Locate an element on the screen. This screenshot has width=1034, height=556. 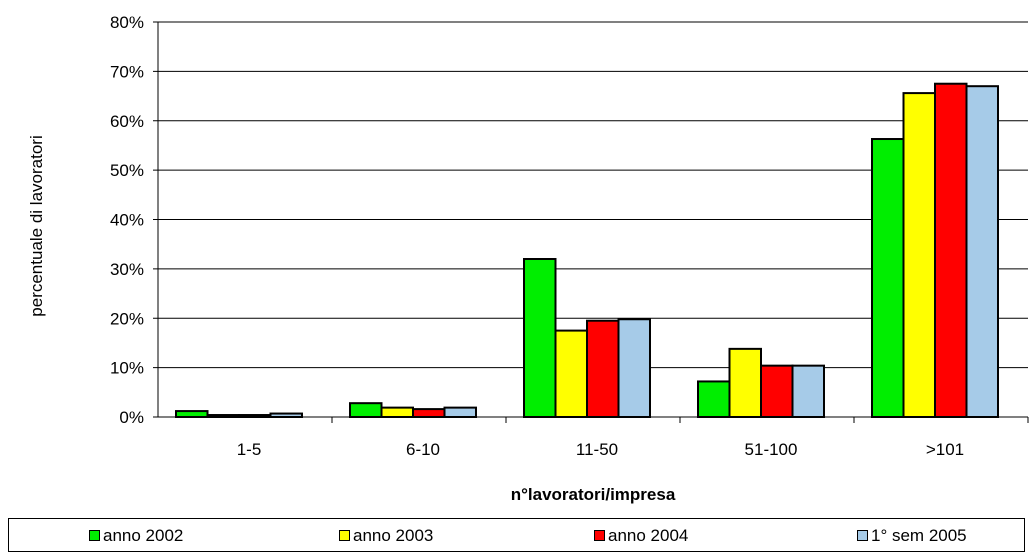
y-tick-label: 10% is located at coordinates (127, 368).